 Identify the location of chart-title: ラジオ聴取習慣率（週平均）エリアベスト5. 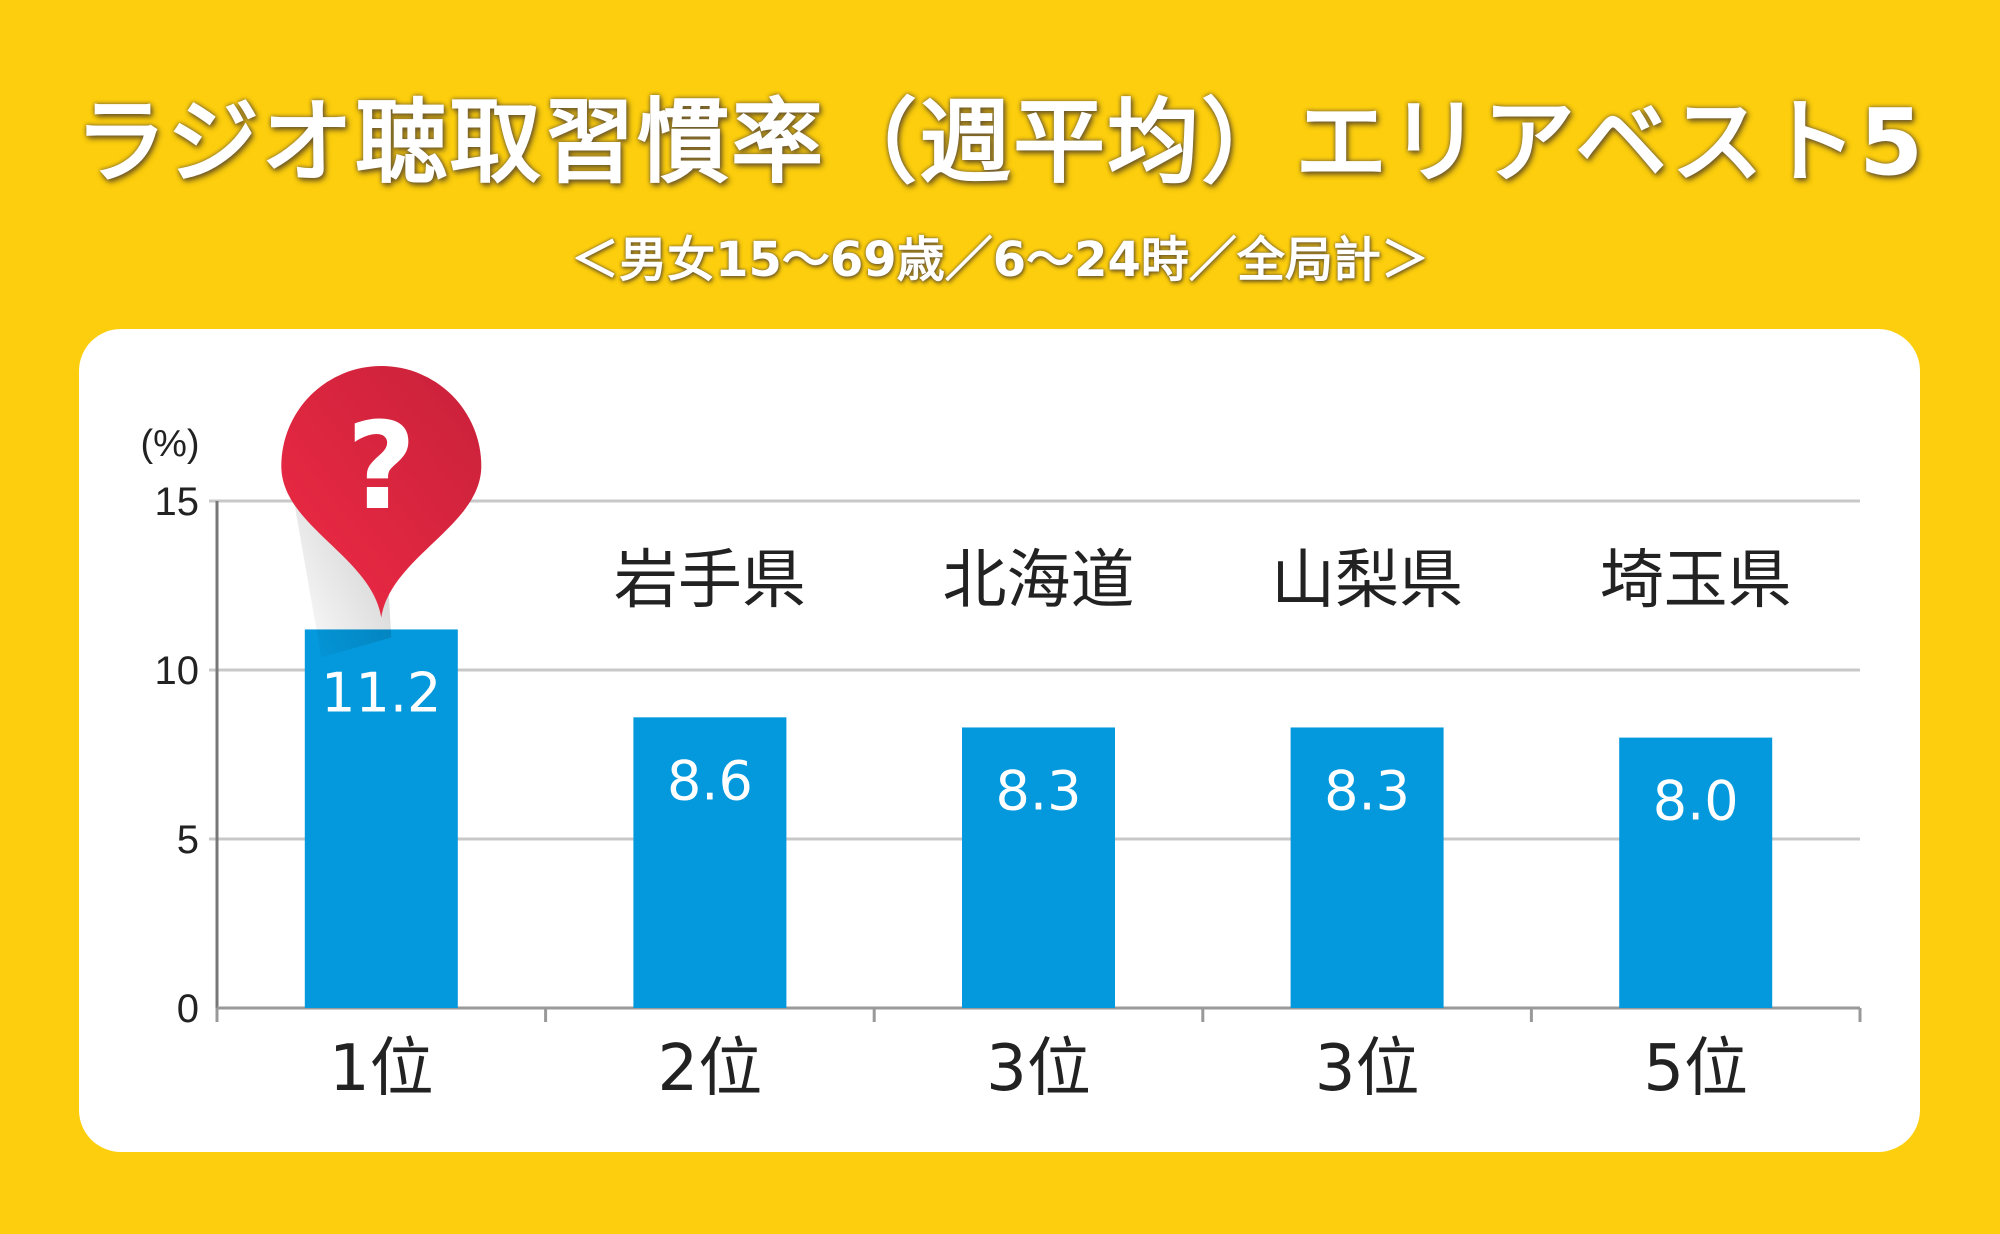
(1000, 142).